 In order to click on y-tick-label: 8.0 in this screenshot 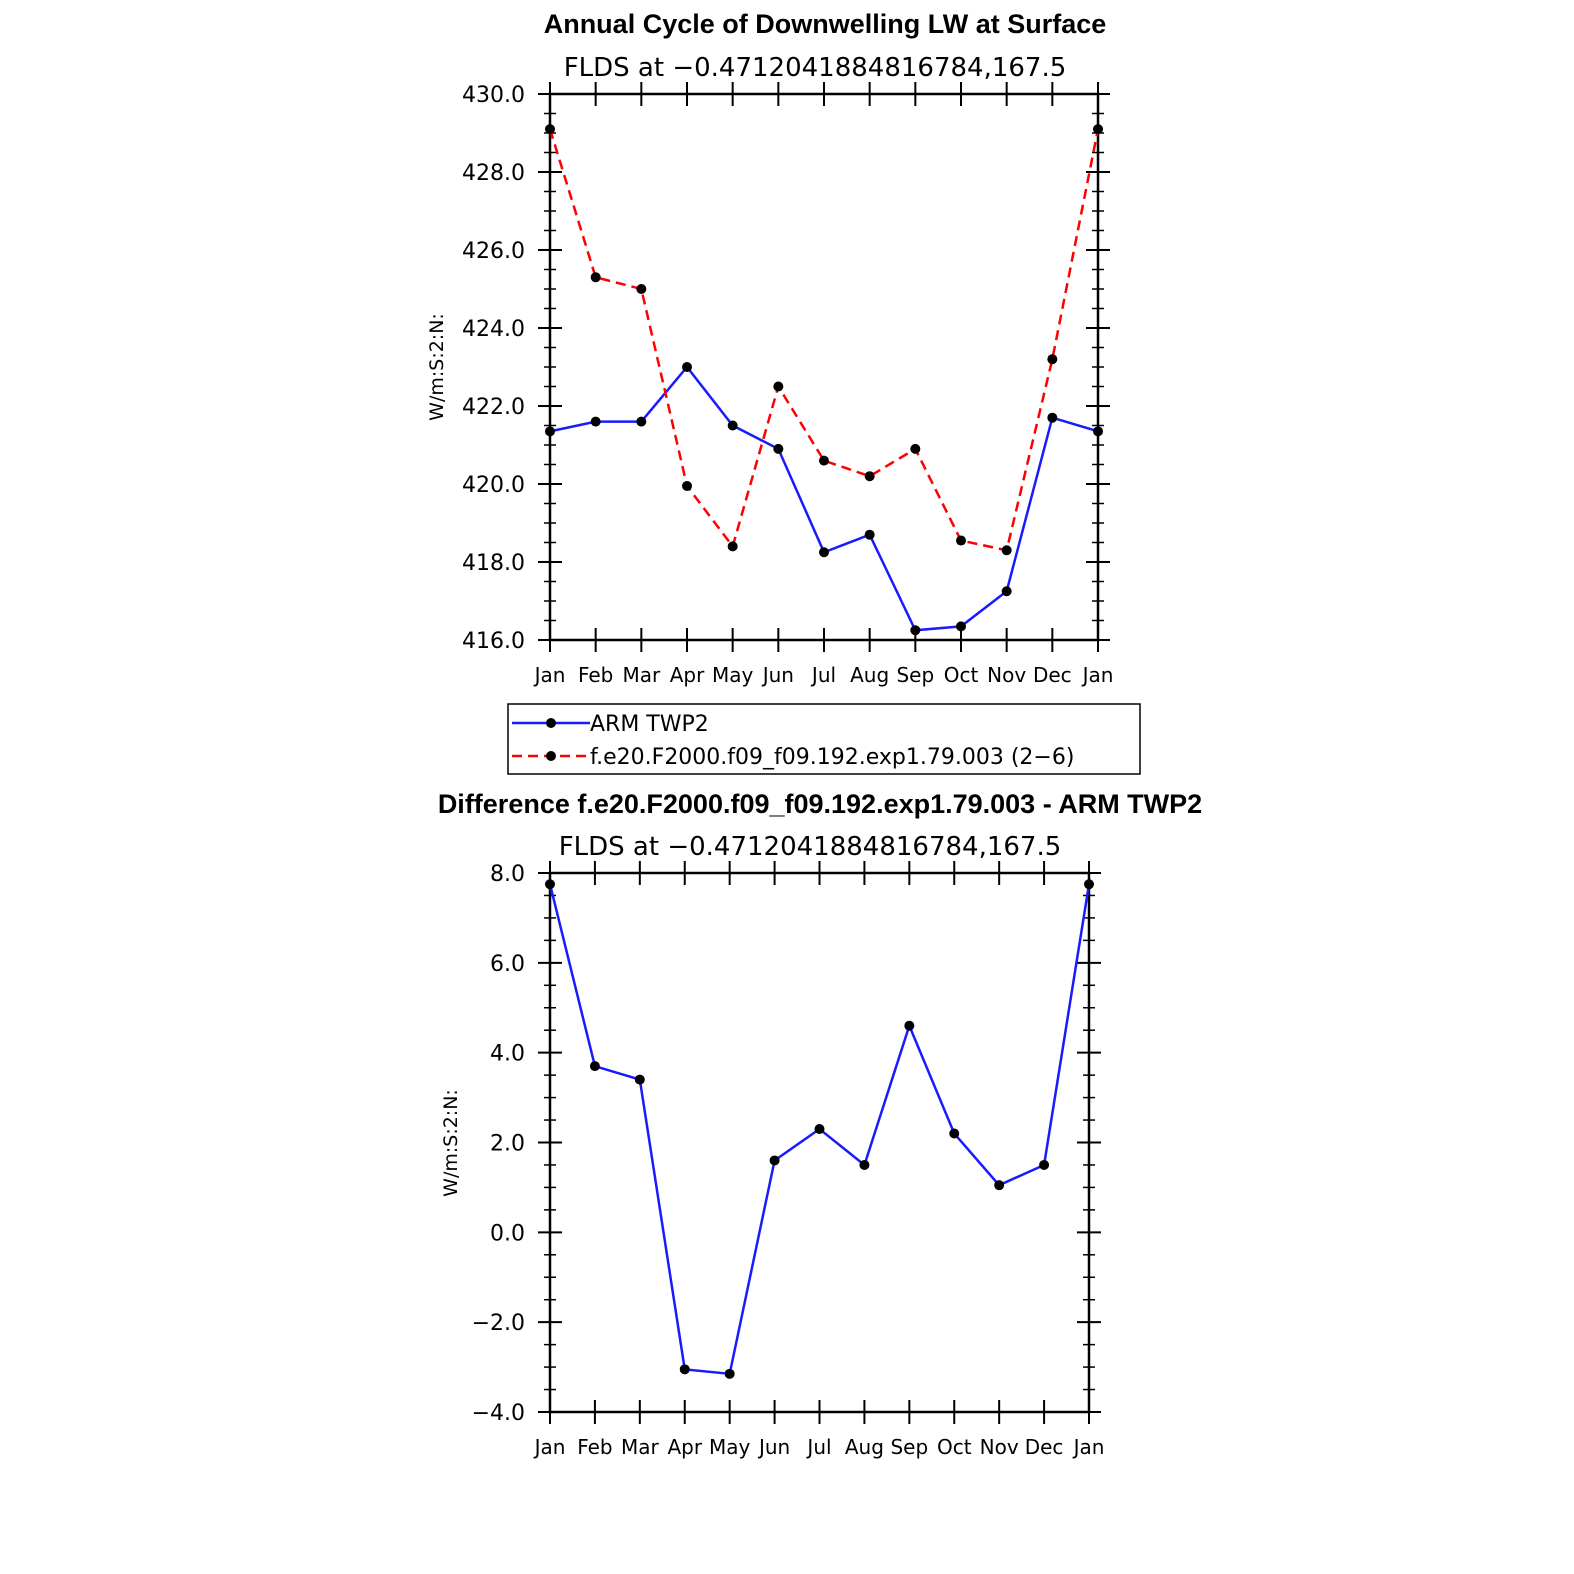, I will do `click(507, 874)`.